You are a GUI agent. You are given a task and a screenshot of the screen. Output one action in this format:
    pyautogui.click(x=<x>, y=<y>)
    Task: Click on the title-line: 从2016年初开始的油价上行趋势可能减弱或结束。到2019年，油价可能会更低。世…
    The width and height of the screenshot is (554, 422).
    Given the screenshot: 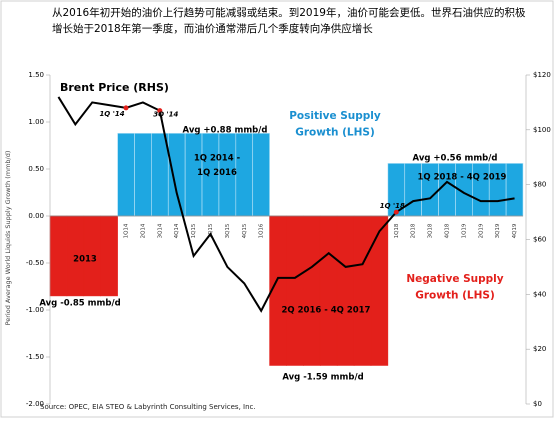 What is the action you would take?
    pyautogui.click(x=289, y=12)
    